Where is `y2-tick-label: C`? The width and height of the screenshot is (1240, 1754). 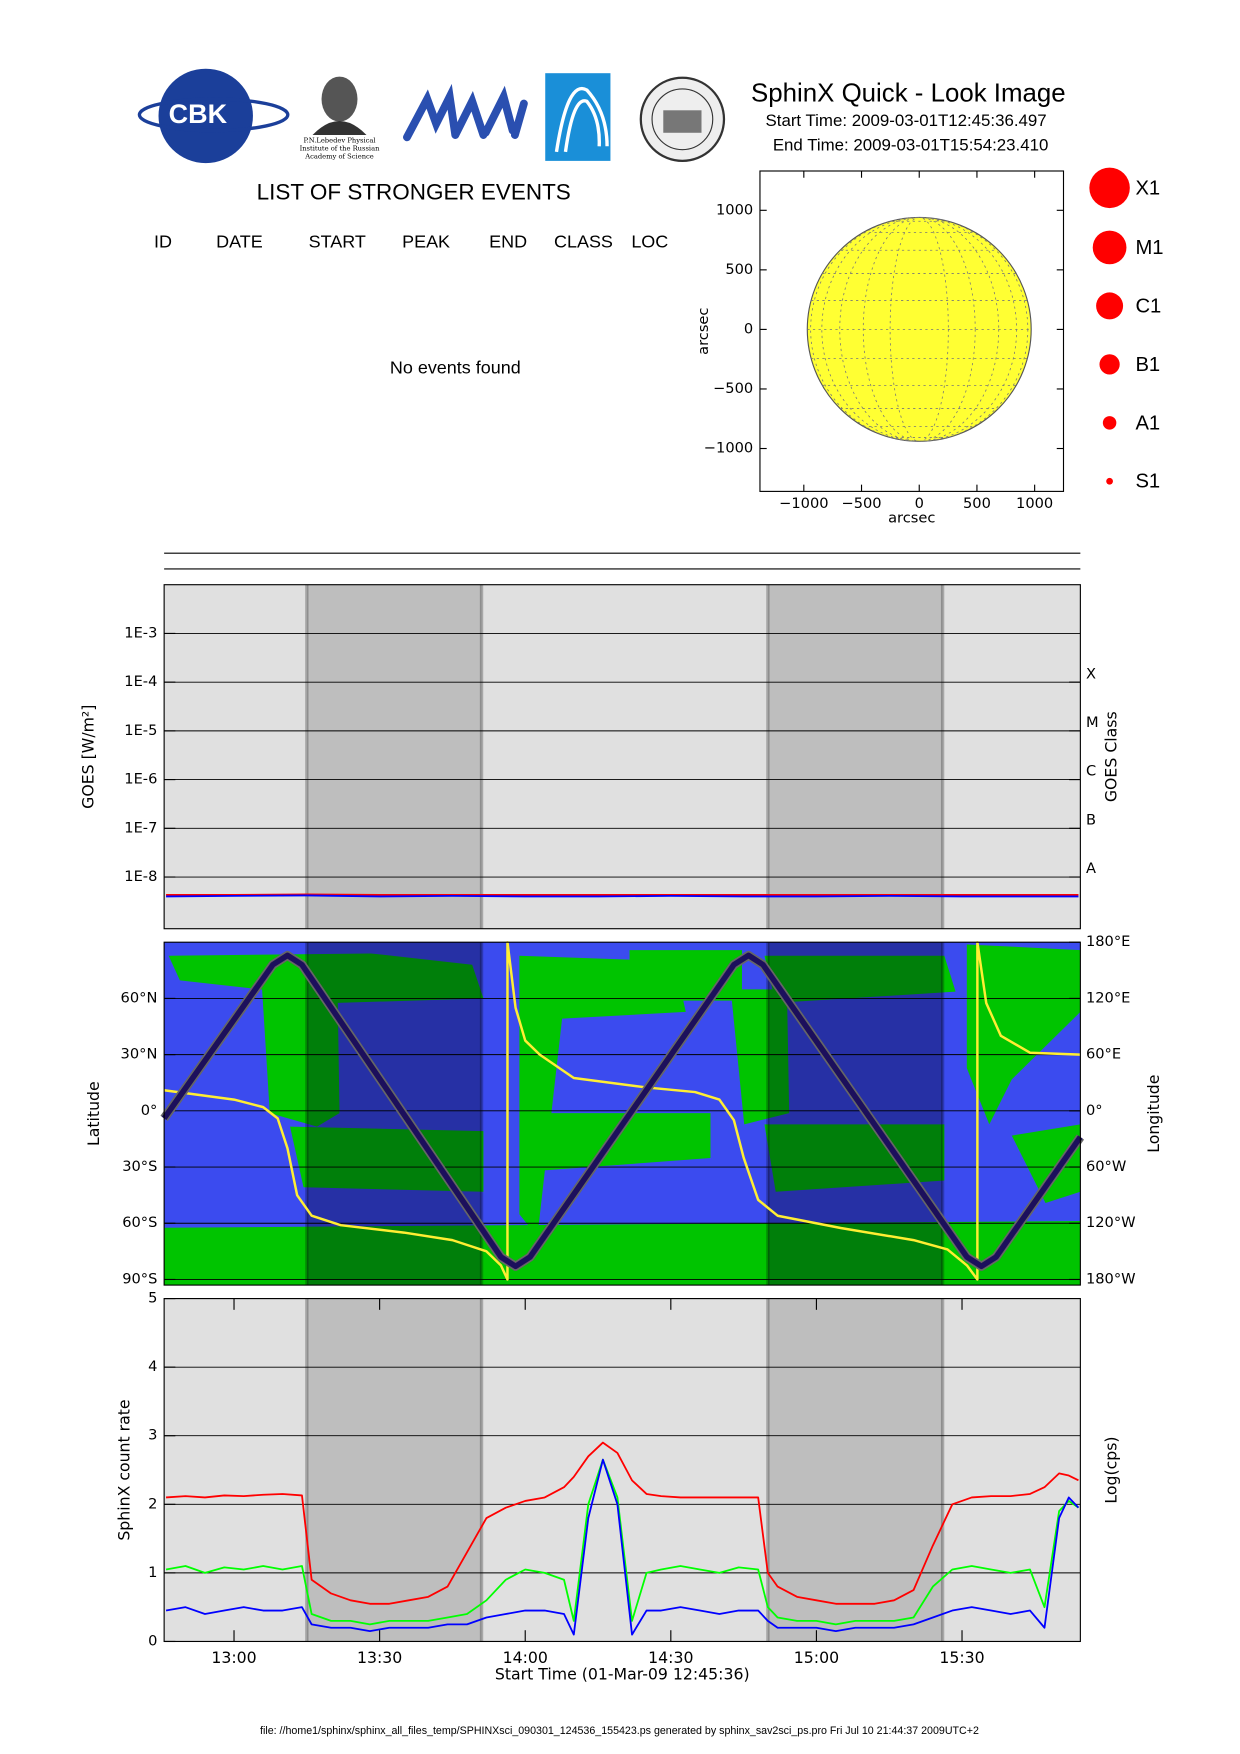 y2-tick-label: C is located at coordinates (1091, 771).